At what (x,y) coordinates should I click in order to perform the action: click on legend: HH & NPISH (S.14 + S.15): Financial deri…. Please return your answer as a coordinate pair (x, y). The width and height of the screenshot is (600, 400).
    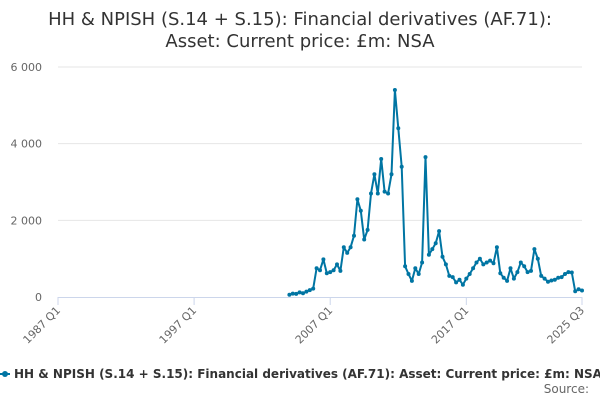
    Looking at the image, I should click on (300, 374).